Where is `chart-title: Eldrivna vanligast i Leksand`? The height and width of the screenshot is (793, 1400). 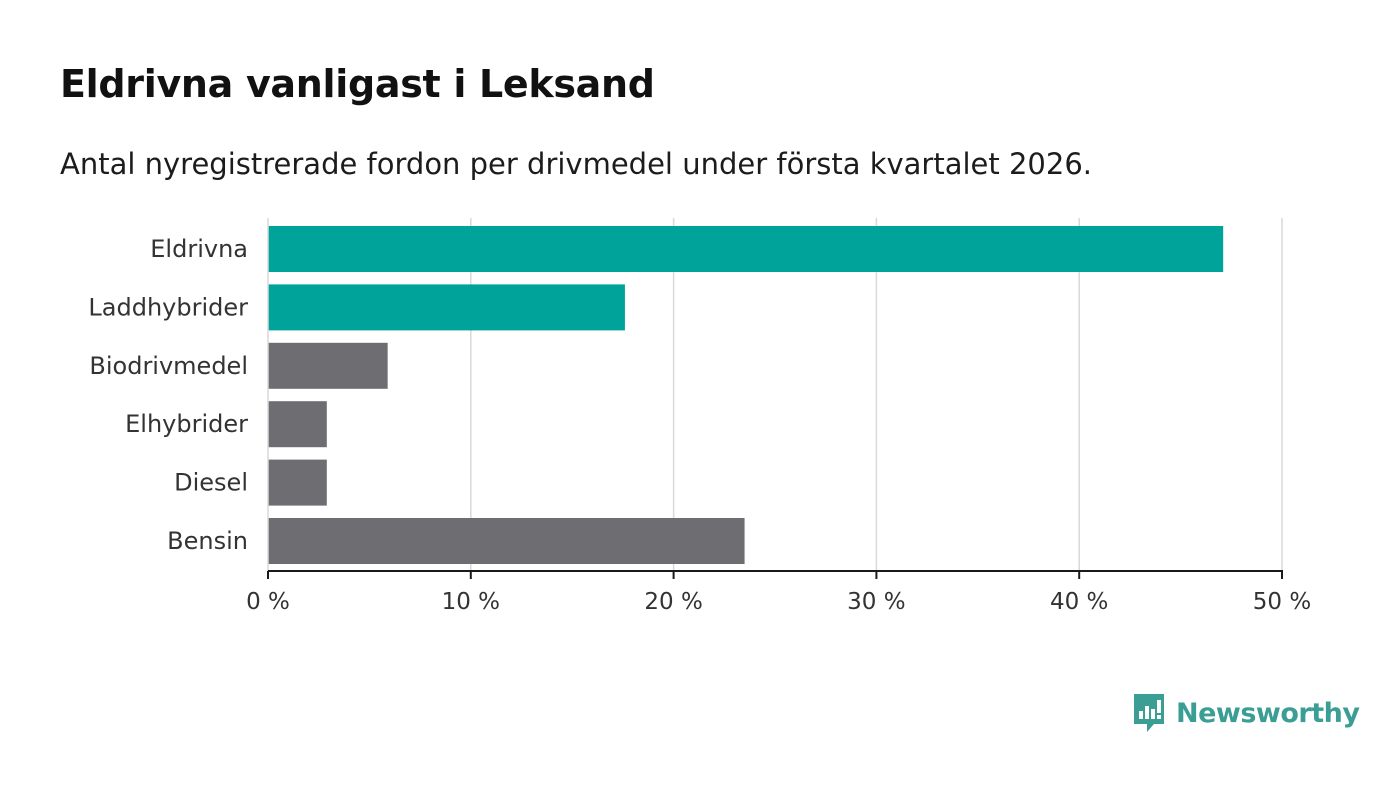
chart-title: Eldrivna vanligast i Leksand is located at coordinates (357, 84).